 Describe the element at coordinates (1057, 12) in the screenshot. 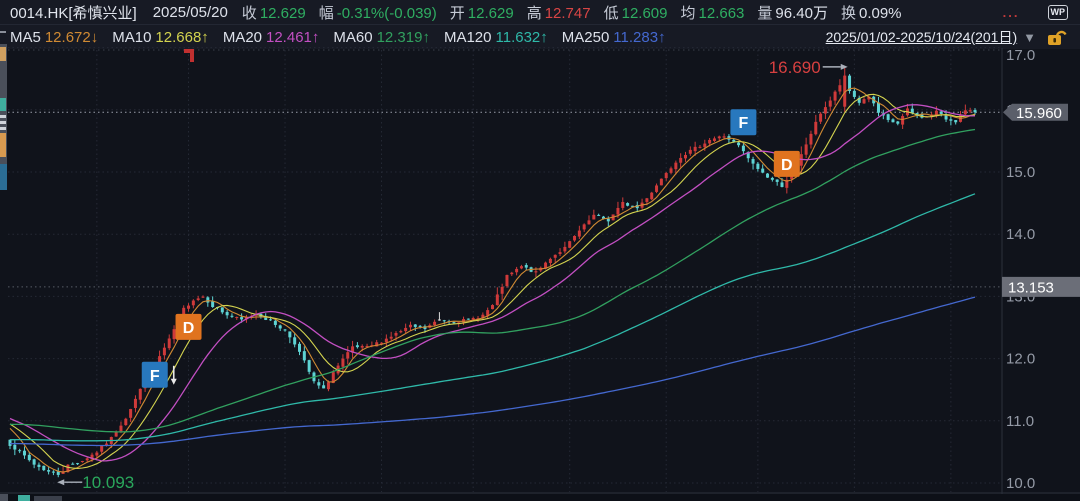

I see `wp-badge-icon: WP` at that location.